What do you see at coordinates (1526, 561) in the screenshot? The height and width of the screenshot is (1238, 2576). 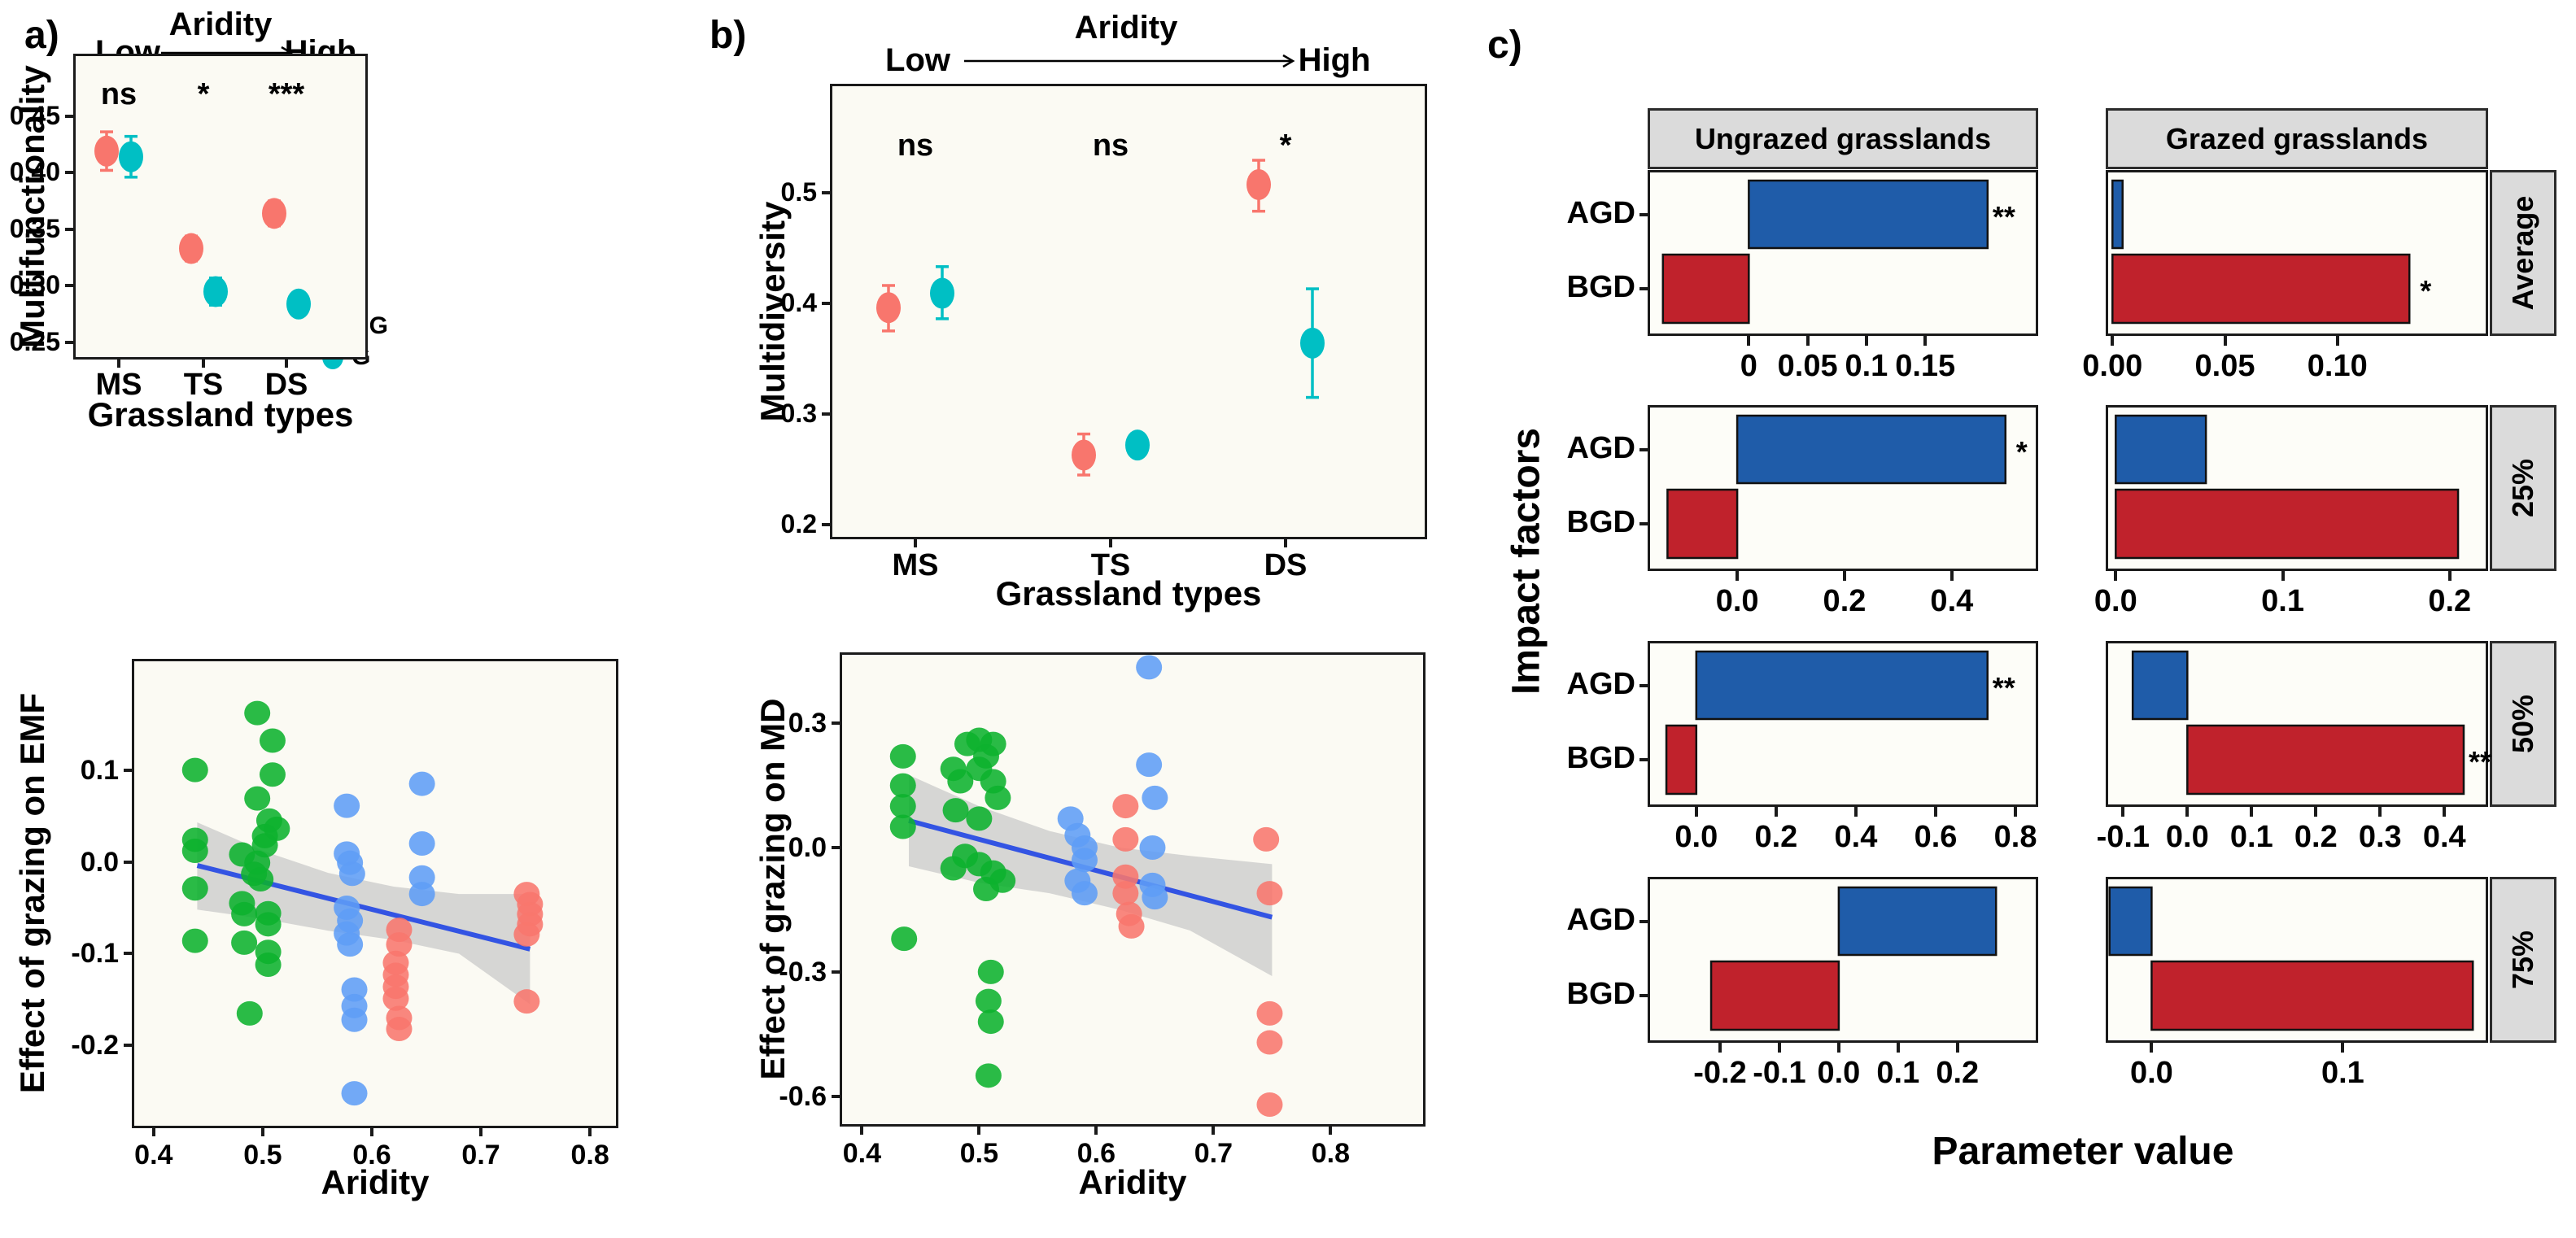 I see `impact-factors-axis-title: Impact factors` at bounding box center [1526, 561].